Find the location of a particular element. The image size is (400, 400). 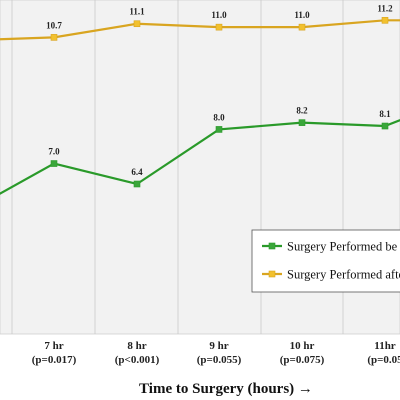

legend-box is located at coordinates (325, 261).